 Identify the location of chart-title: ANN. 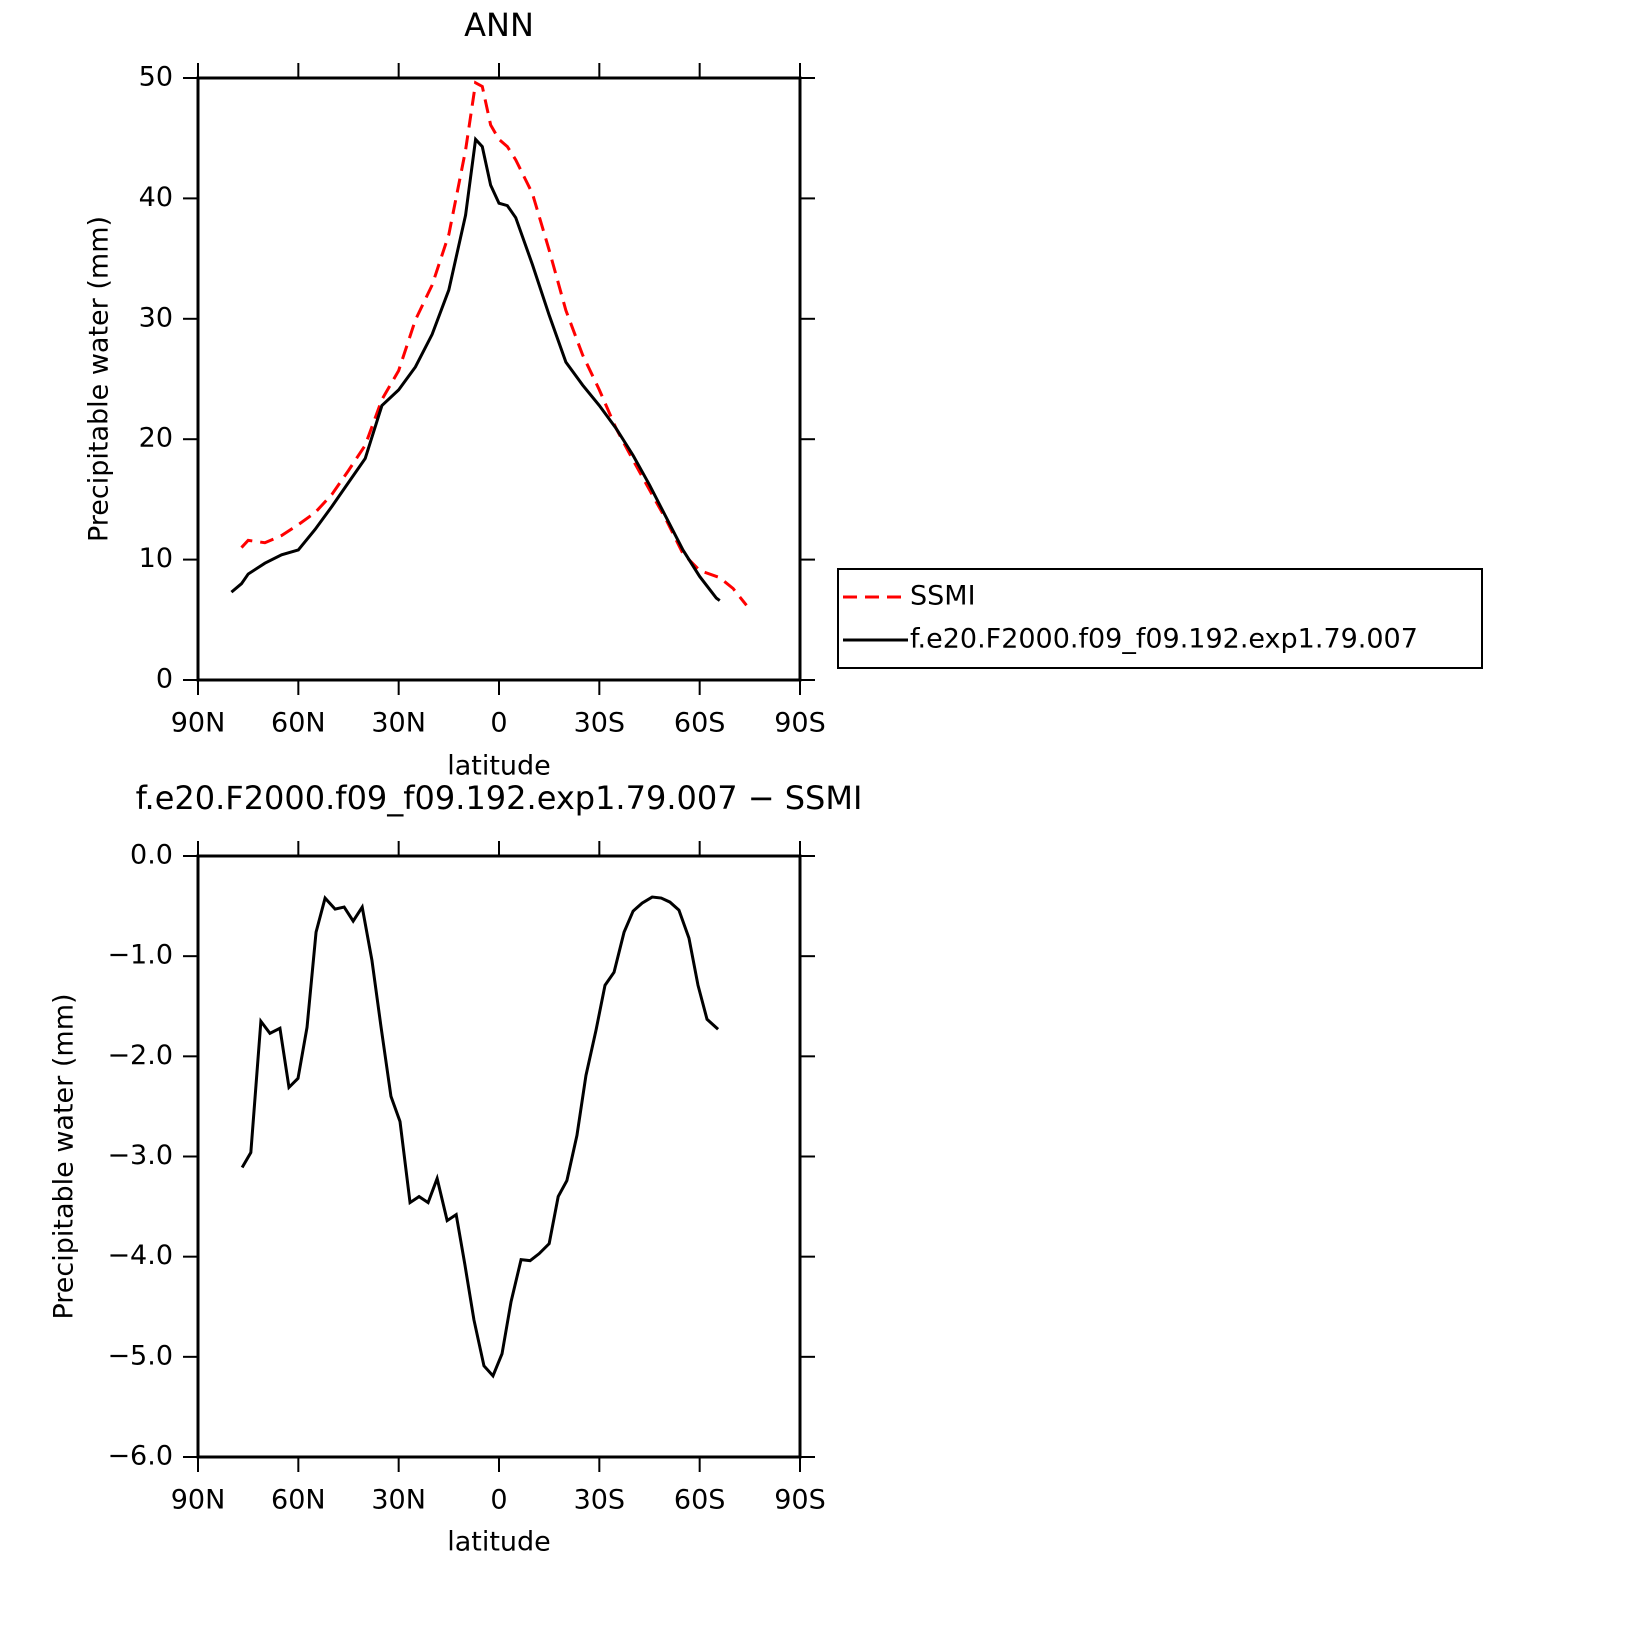
(499, 25).